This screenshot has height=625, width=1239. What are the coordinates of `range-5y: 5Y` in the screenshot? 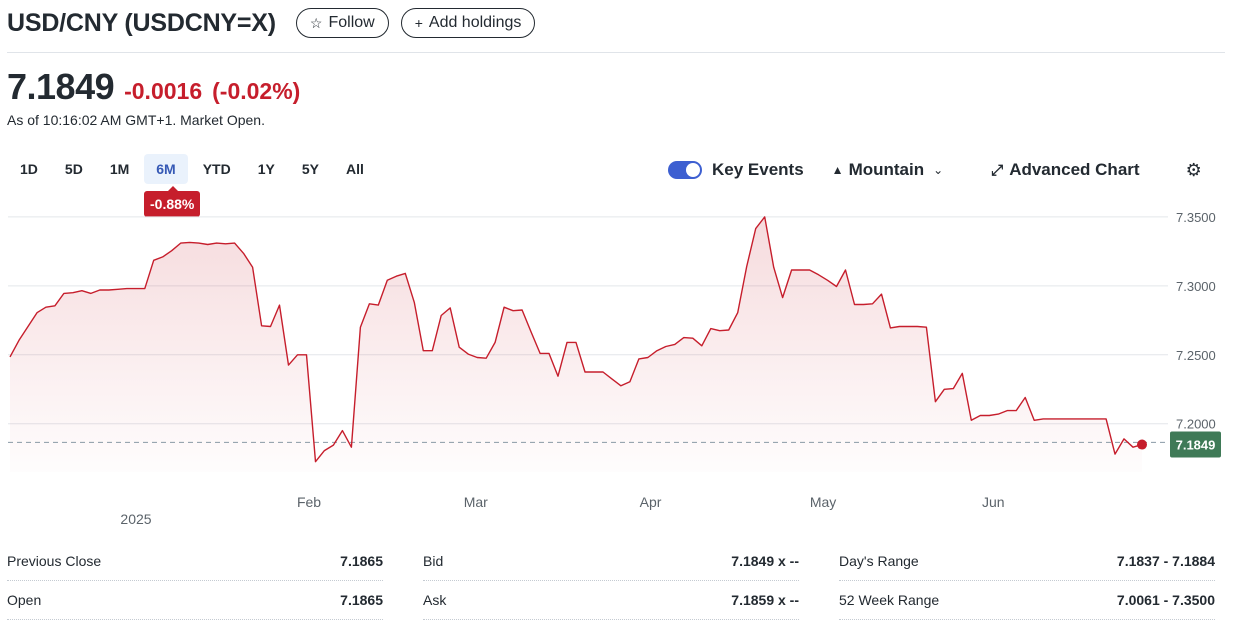 It's located at (310, 169).